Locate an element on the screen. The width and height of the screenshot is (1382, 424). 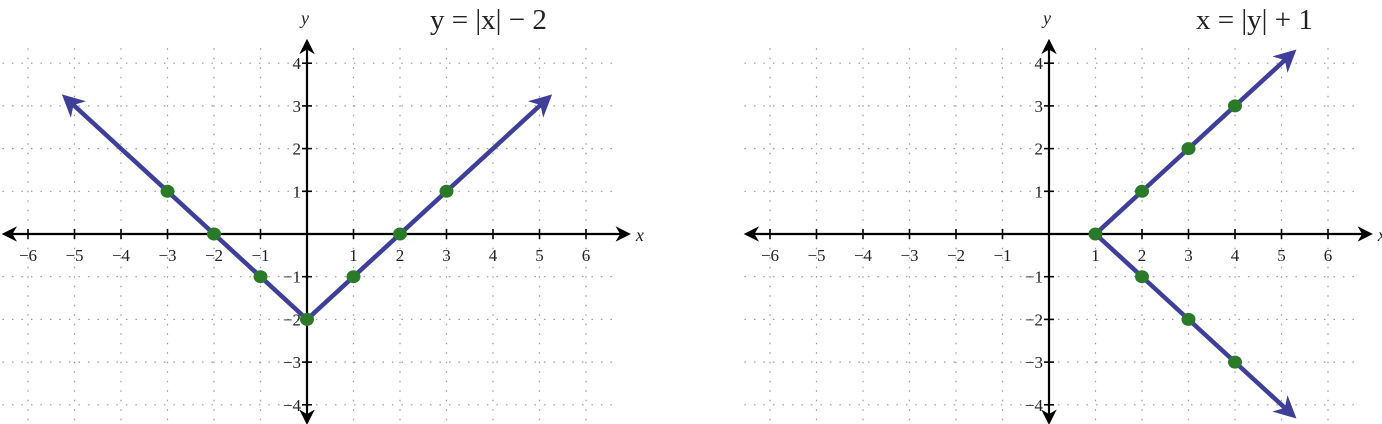
chart-title-right: x = |y| + 1 is located at coordinates (1254, 20).